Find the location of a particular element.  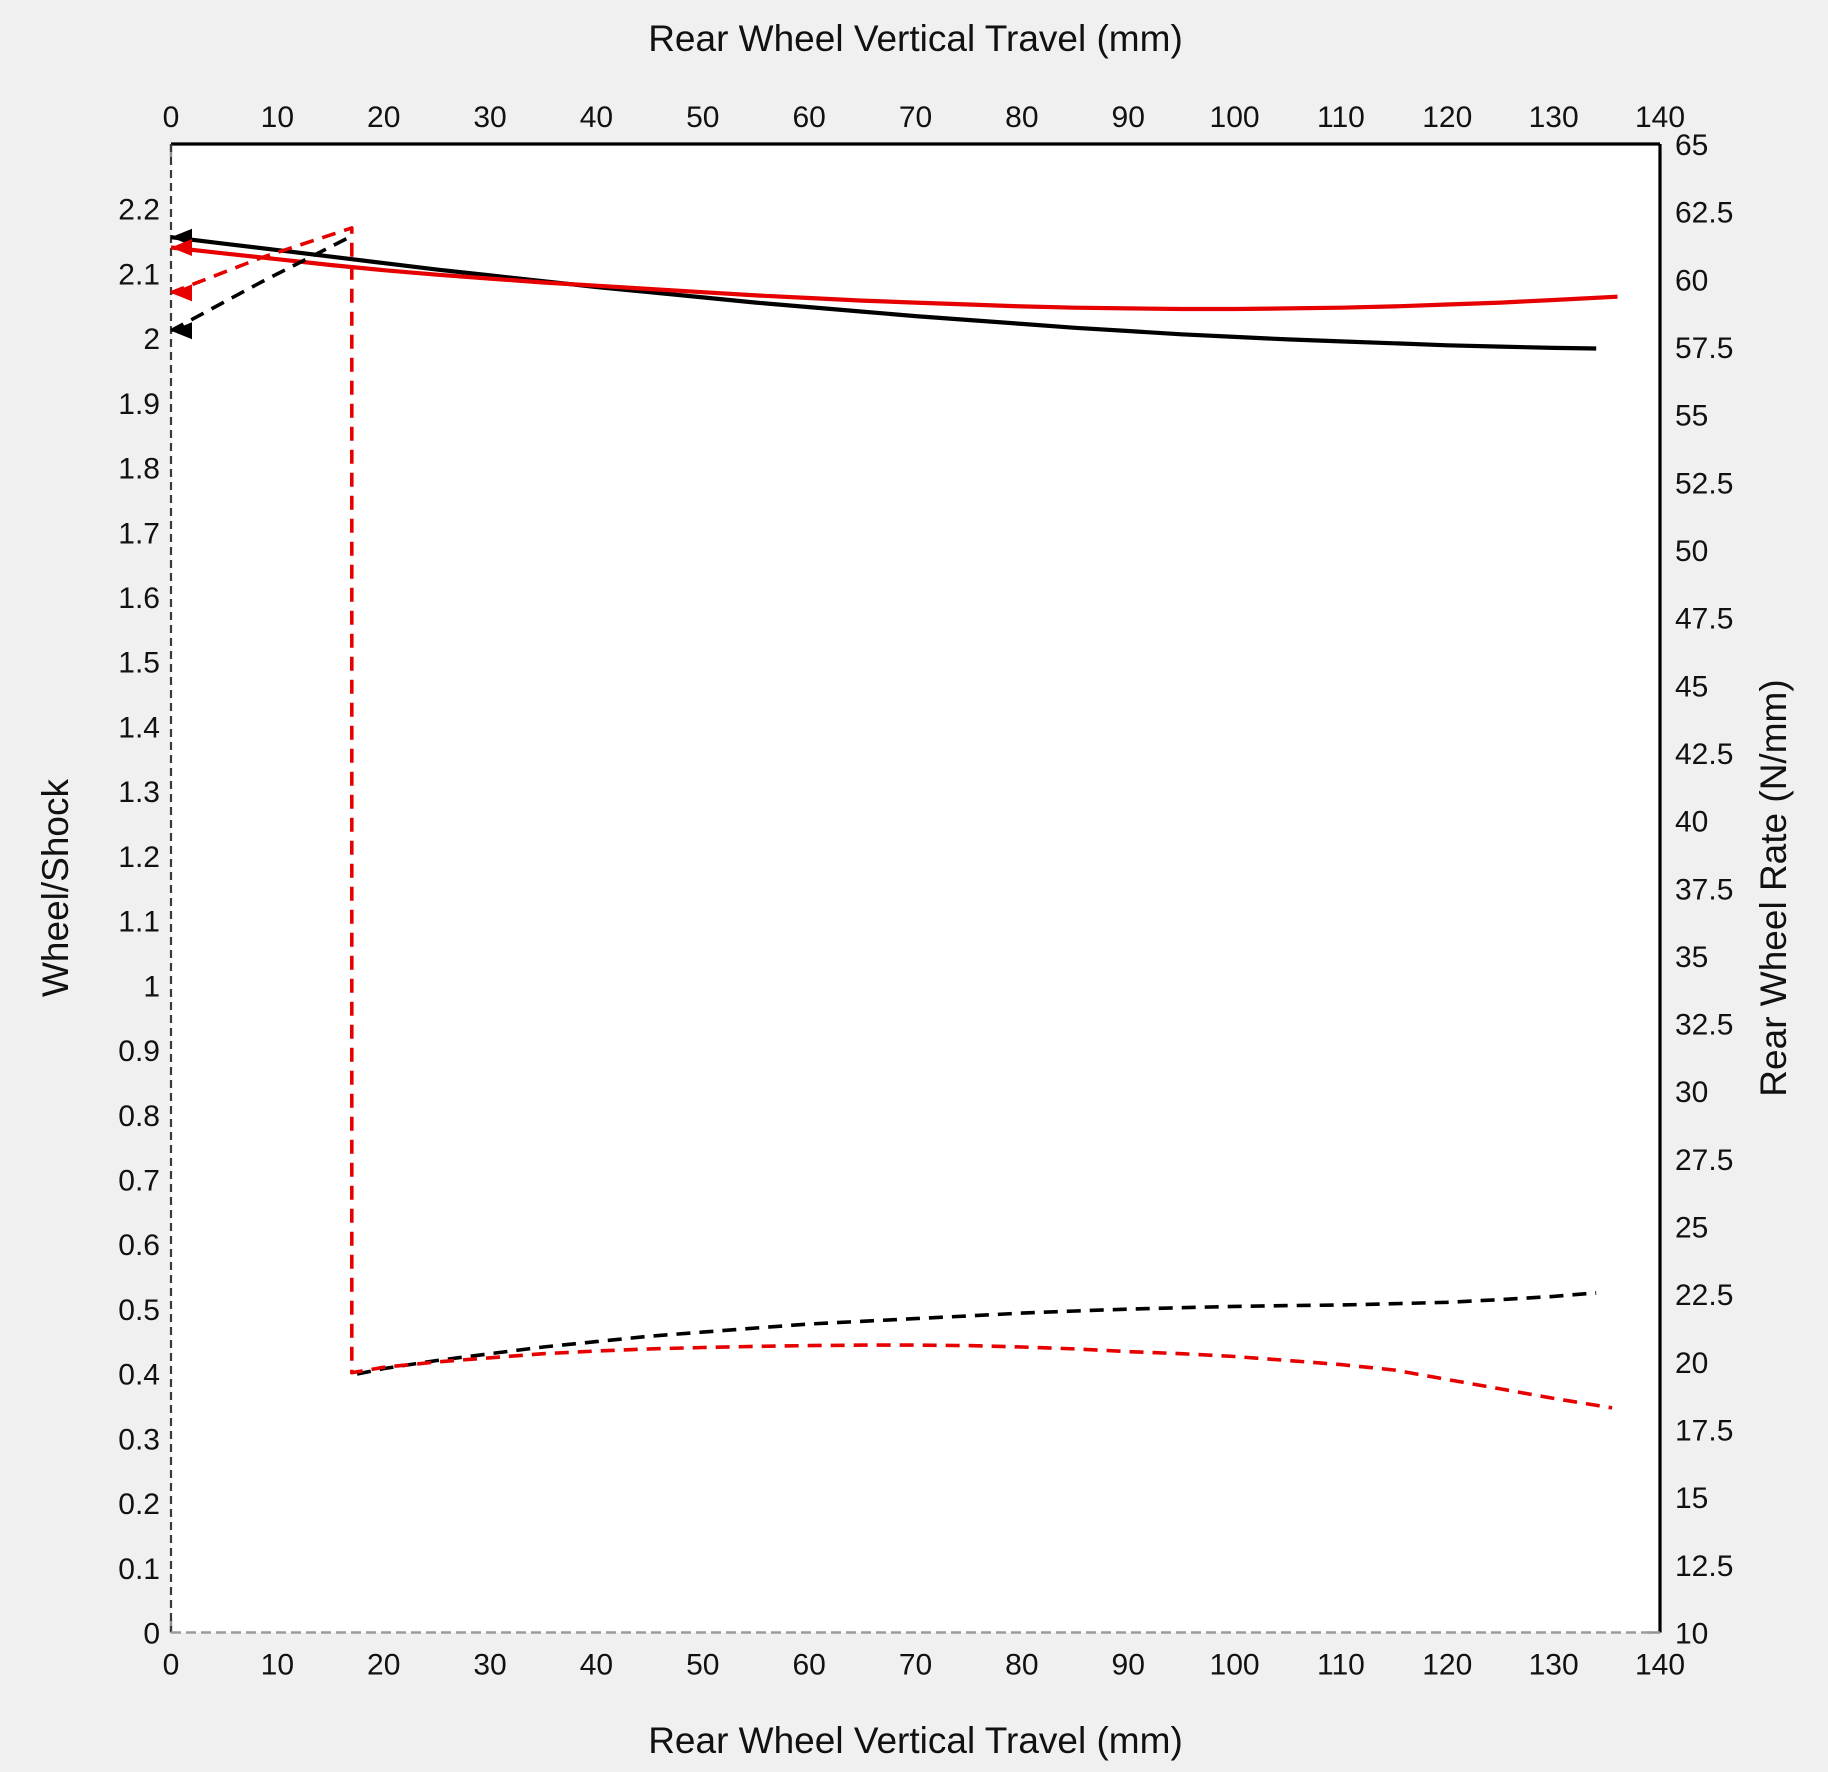

right-tick-label: 25 is located at coordinates (1691, 1228).